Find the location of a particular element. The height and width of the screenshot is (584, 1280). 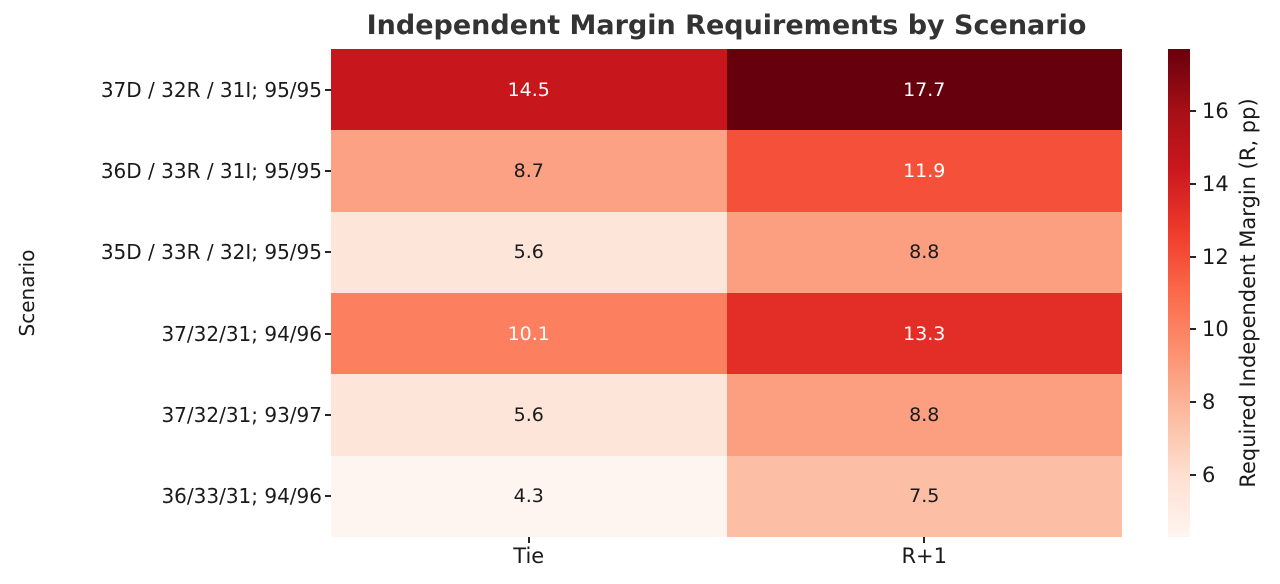

colorbar is located at coordinates (1179, 293).